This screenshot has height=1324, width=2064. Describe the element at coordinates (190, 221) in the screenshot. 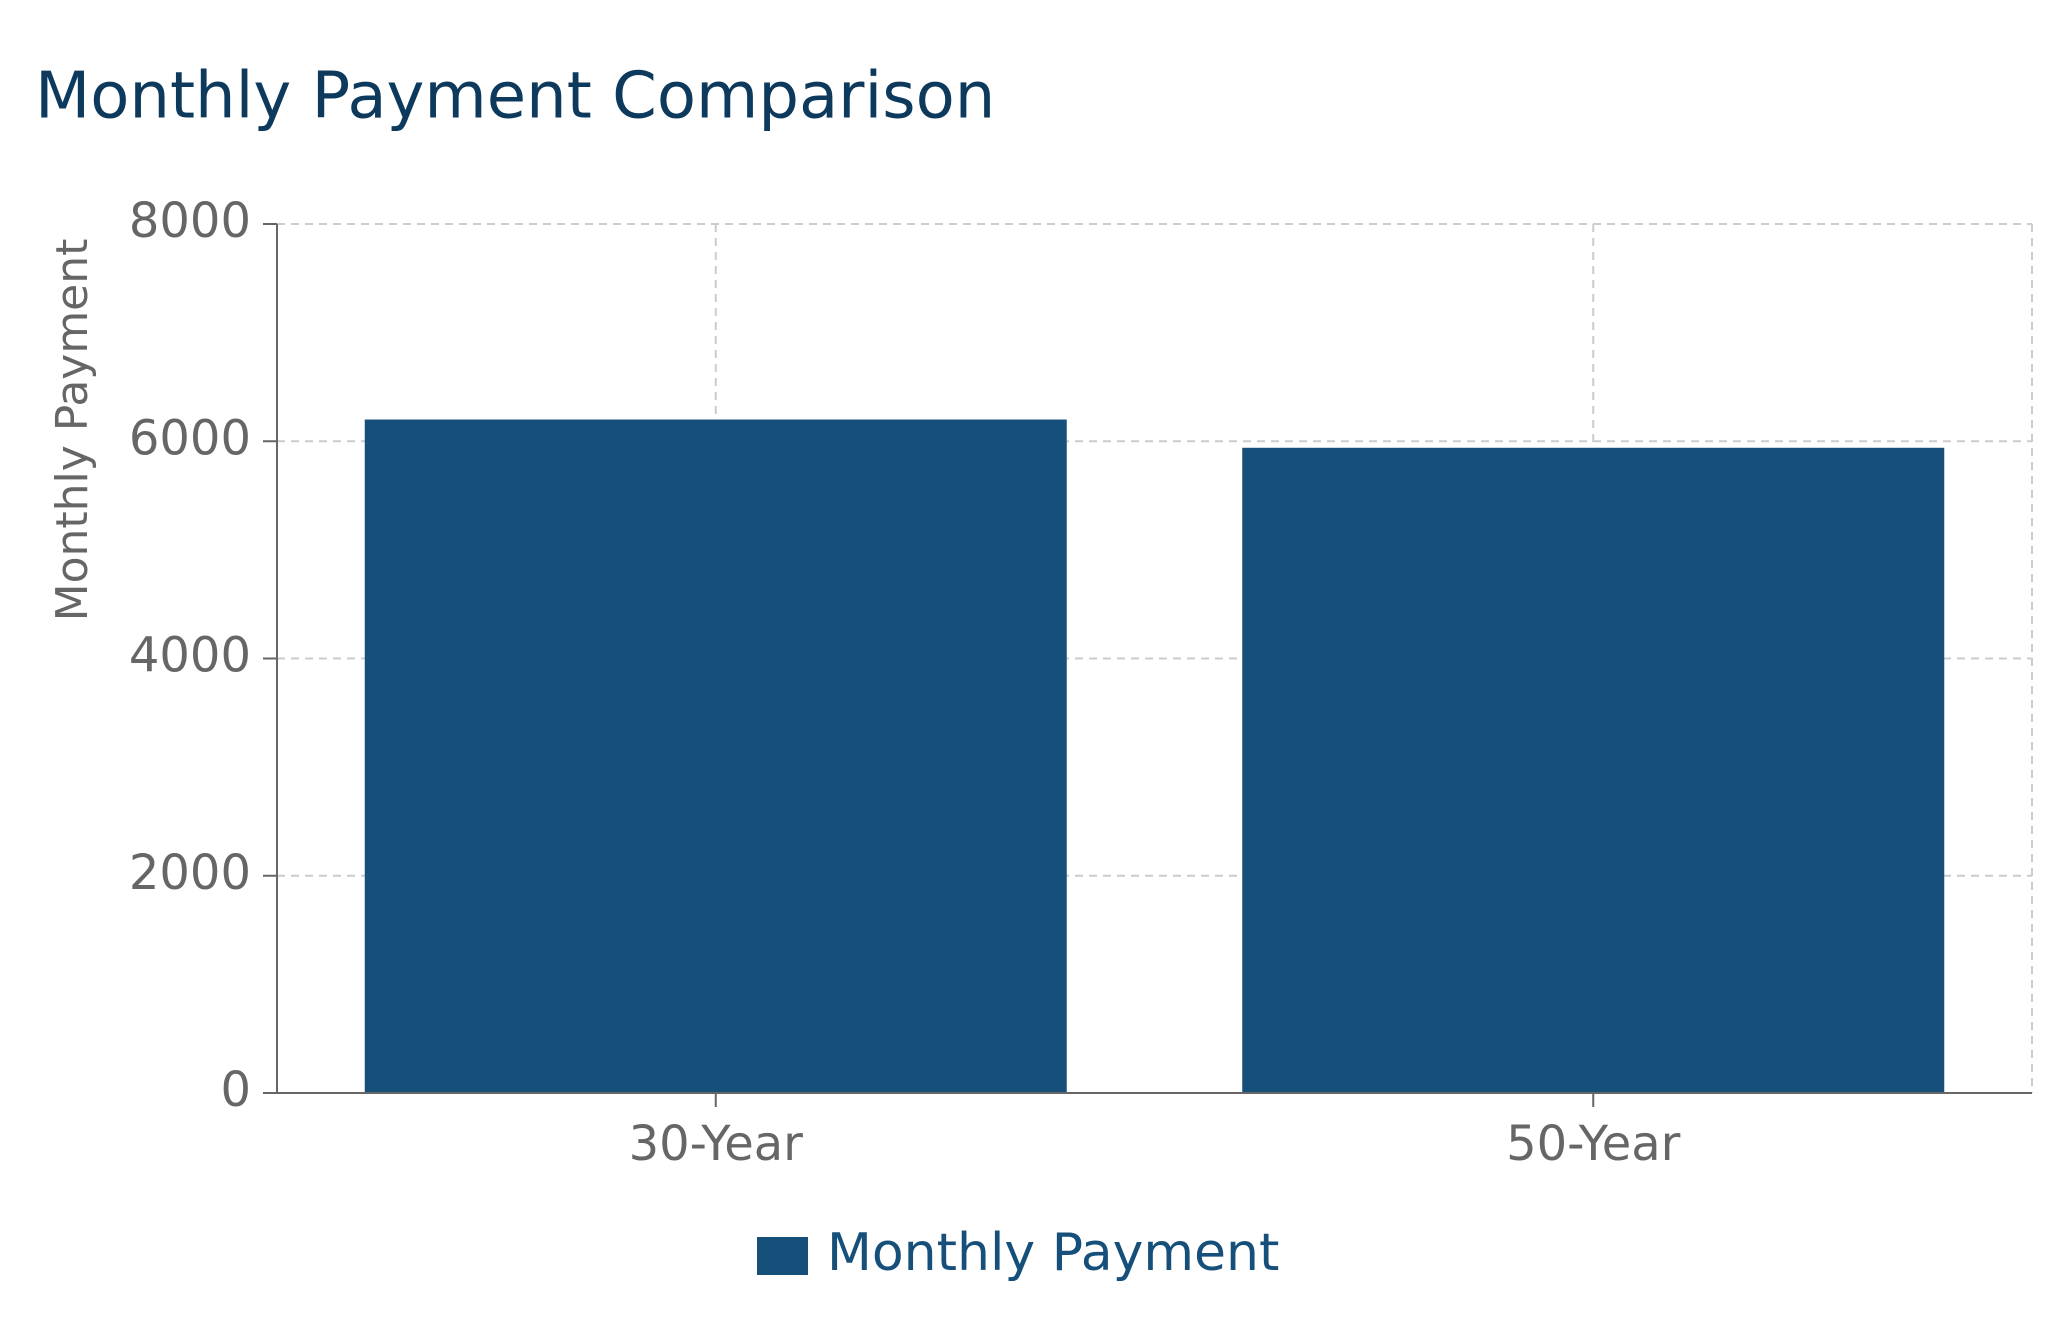

I see `y-tick-label: 8000` at that location.